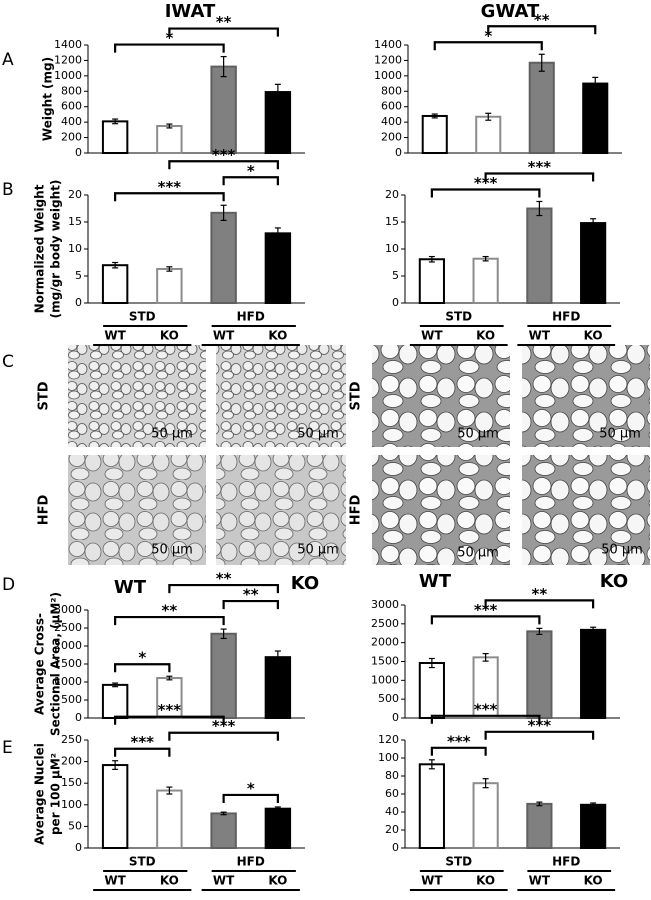 This screenshot has height=900, width=651. Describe the element at coordinates (71, 121) in the screenshot. I see `y-tick-label: 400` at that location.